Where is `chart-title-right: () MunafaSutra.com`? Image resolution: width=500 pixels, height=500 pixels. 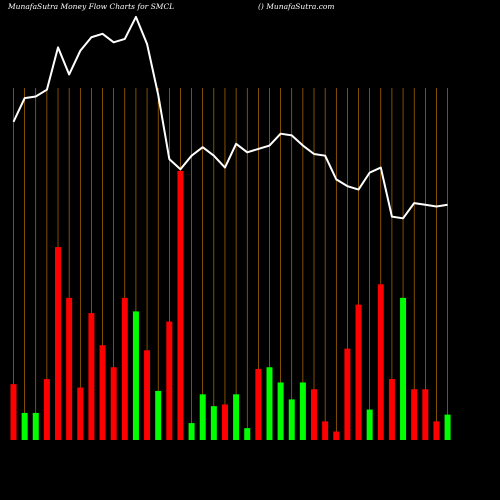
chart-title-right: () MunafaSutra.com is located at coordinates (296, 6).